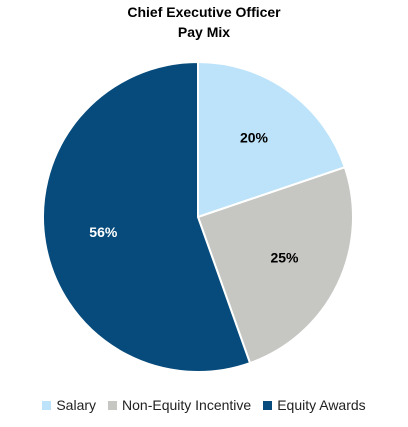 Image resolution: width=408 pixels, height=427 pixels. What do you see at coordinates (204, 22) in the screenshot?
I see `chart-title: Chief Executive Officer Pay Mix` at bounding box center [204, 22].